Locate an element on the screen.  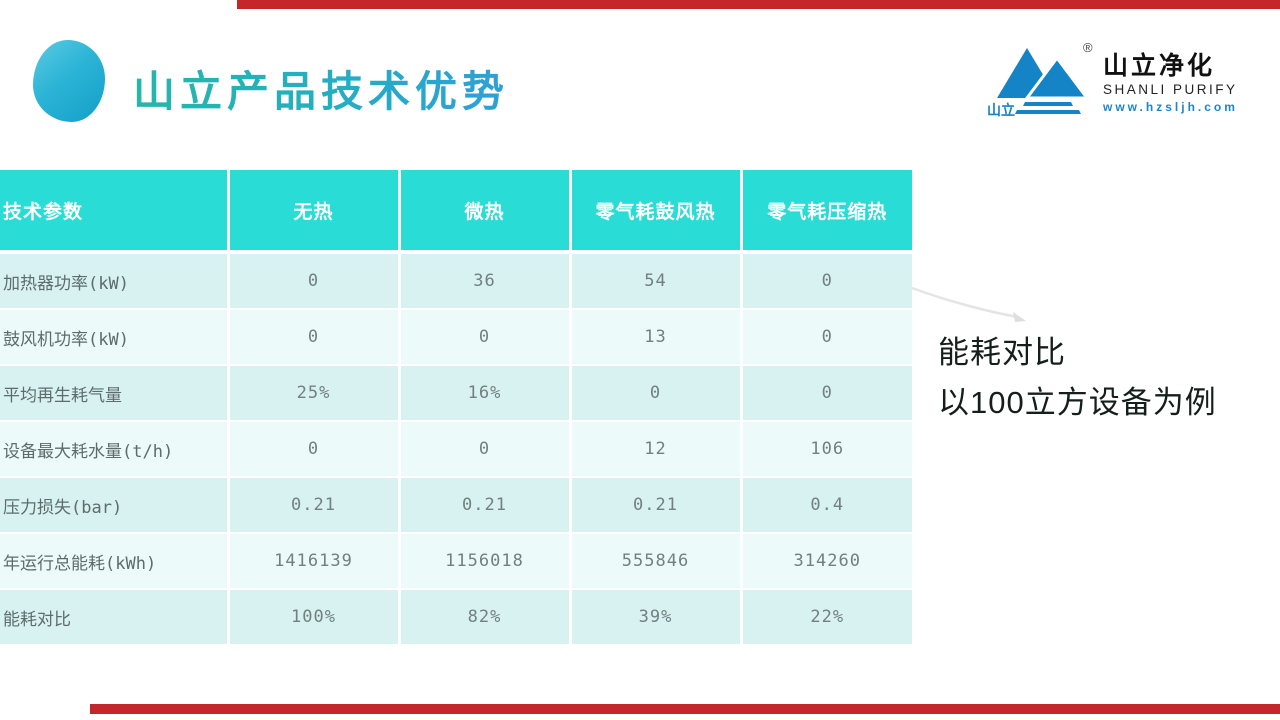
tech-header-cell: 微热 is located at coordinates (485, 212).